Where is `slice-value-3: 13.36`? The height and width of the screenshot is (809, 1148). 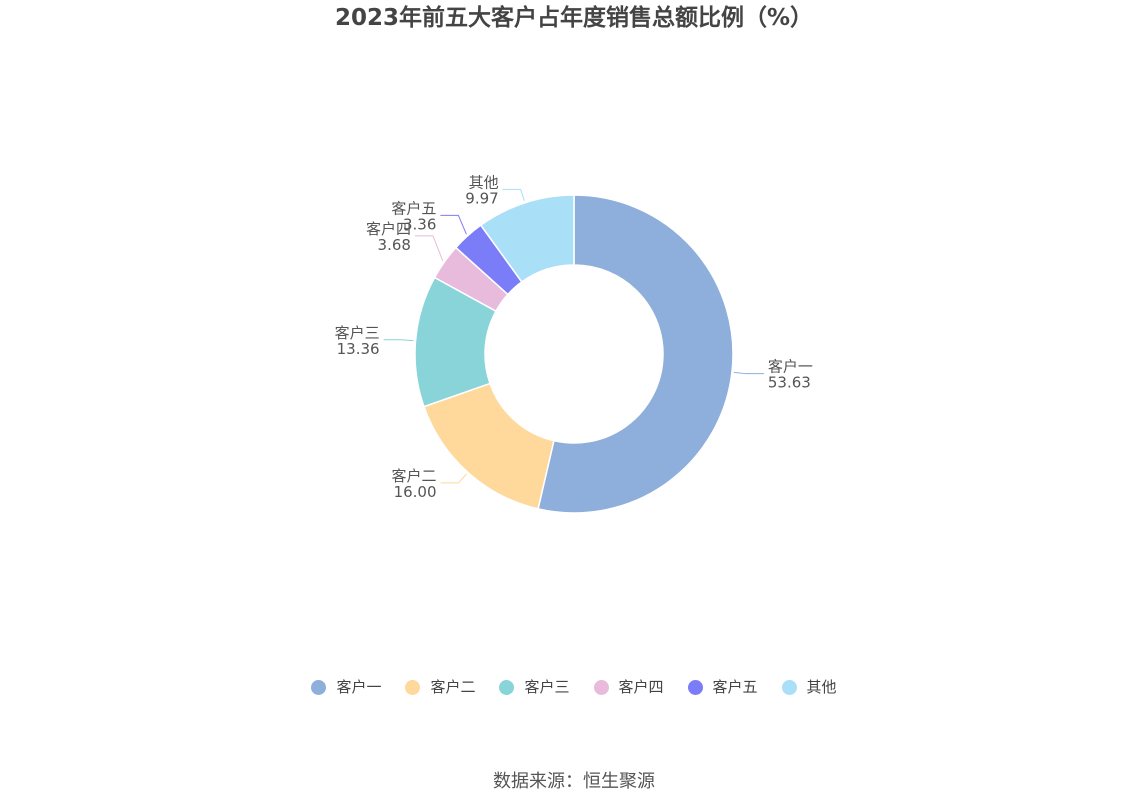 slice-value-3: 13.36 is located at coordinates (358, 349).